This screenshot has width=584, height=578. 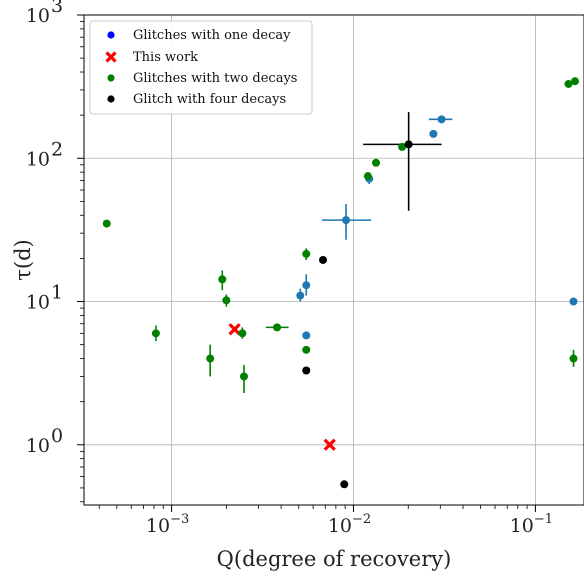 I want to click on x-axis-title: Q(degree of recovery), so click(x=334, y=559).